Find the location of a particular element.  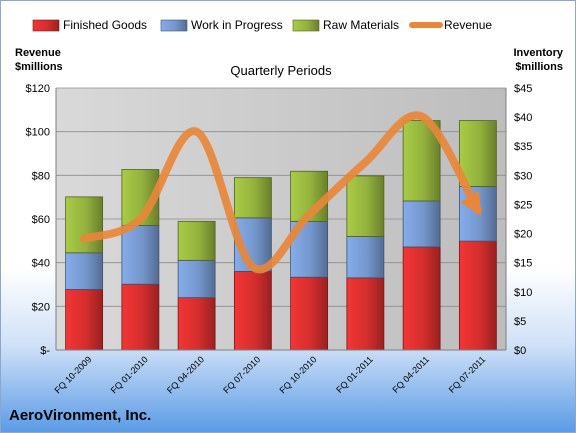

x-tick-label: FQ 07-2011 is located at coordinates (467, 374).